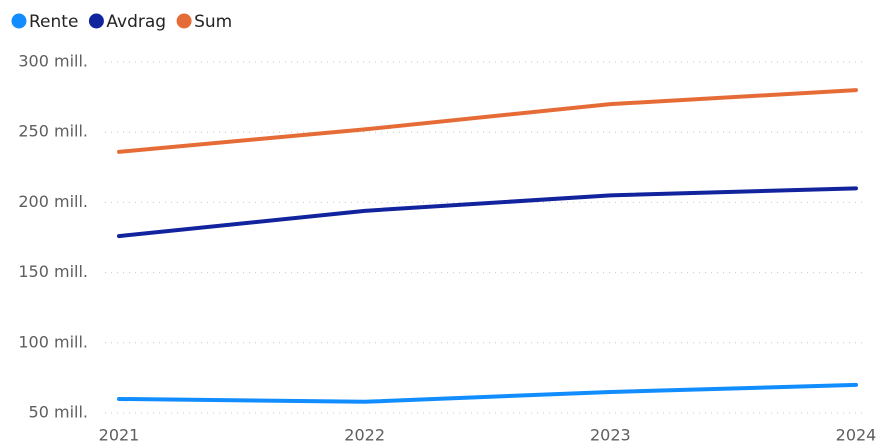 The width and height of the screenshot is (877, 443). Describe the element at coordinates (53, 341) in the screenshot. I see `y-tick-label: 100 mill.` at that location.